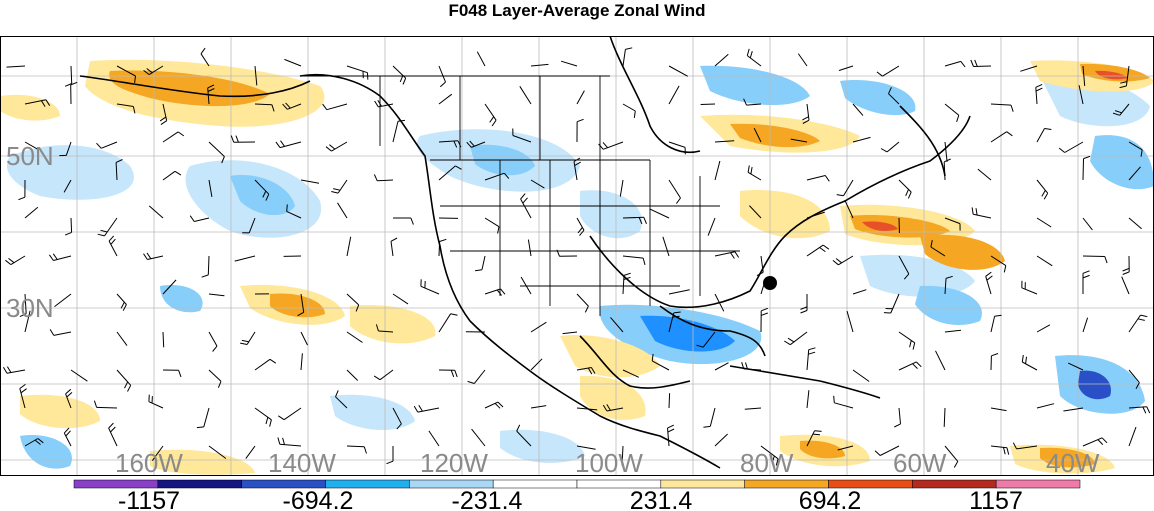 The image size is (1154, 511). What do you see at coordinates (577, 10) in the screenshot?
I see `map-title: F048 Layer-Average Zonal Wind` at bounding box center [577, 10].